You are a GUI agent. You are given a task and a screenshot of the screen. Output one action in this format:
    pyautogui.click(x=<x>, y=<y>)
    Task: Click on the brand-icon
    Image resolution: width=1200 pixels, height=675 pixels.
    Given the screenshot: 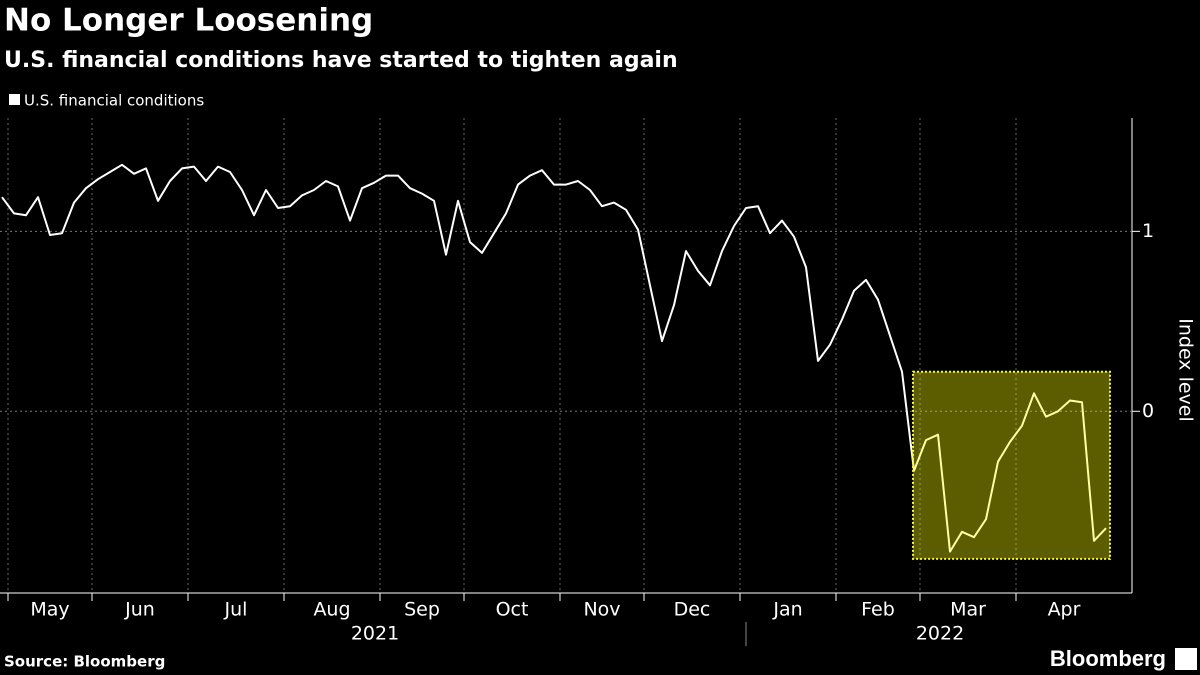 What is the action you would take?
    pyautogui.click(x=1186, y=659)
    